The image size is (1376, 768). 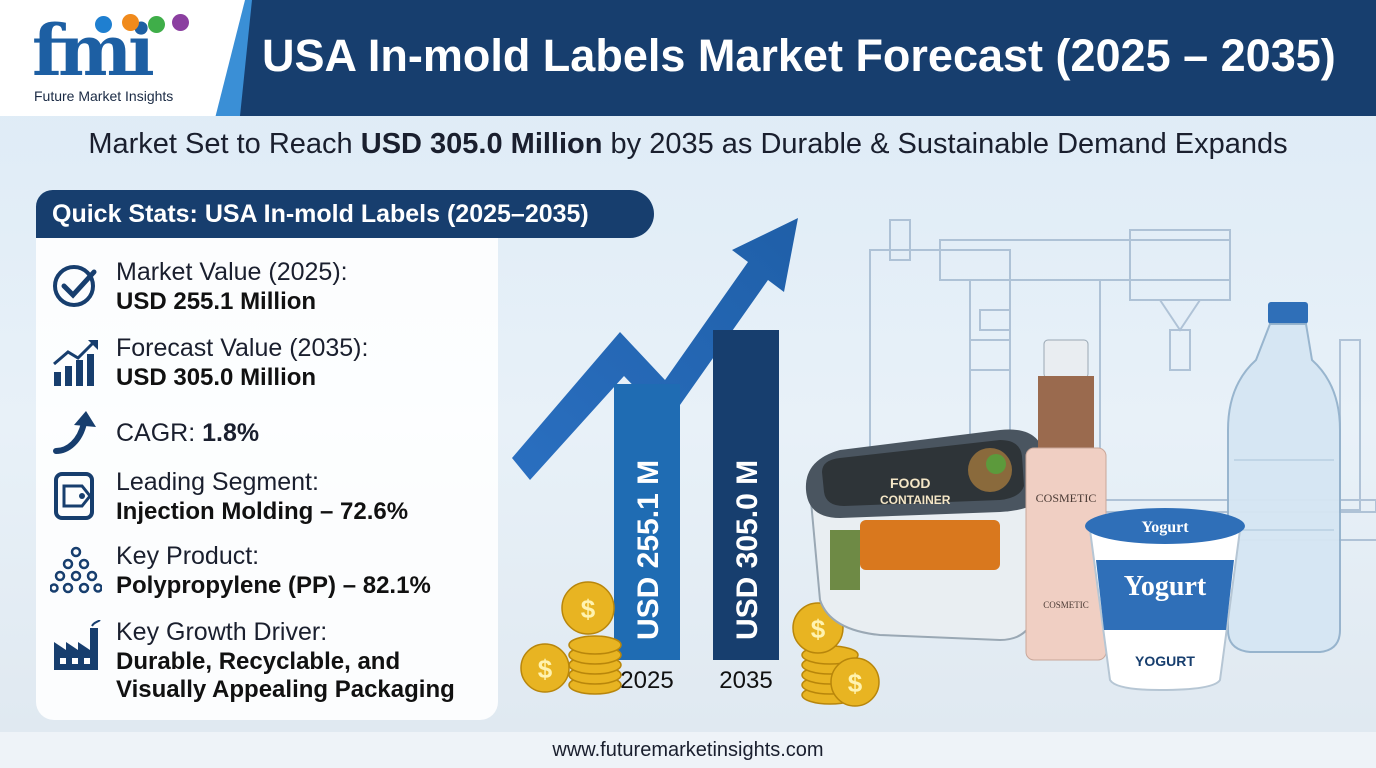 I want to click on food-label-line1: FOOD, so click(x=910, y=483).